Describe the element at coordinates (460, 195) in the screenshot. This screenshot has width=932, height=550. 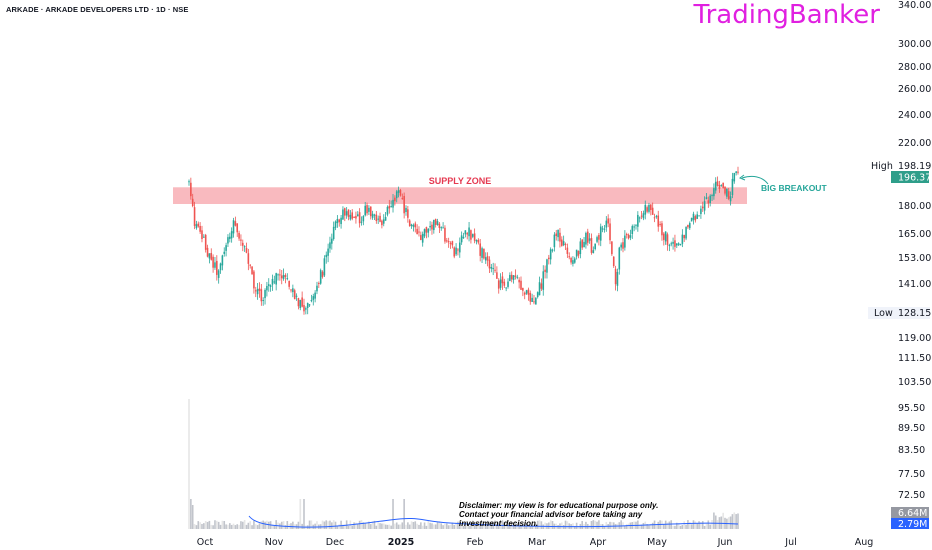
I see `supply-zone-band` at that location.